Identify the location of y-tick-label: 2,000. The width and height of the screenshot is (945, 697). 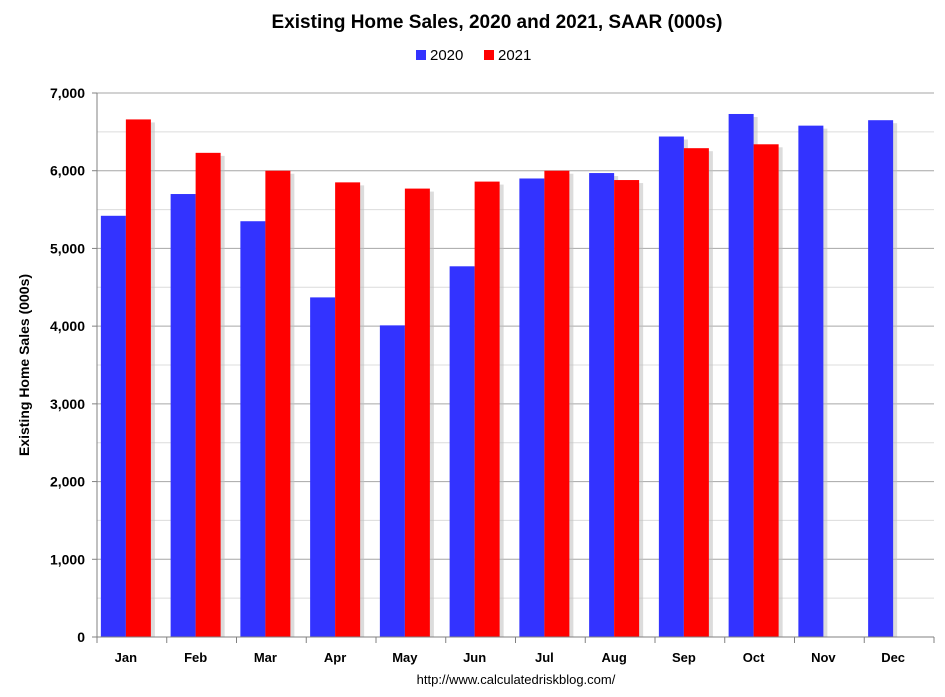
(67, 482).